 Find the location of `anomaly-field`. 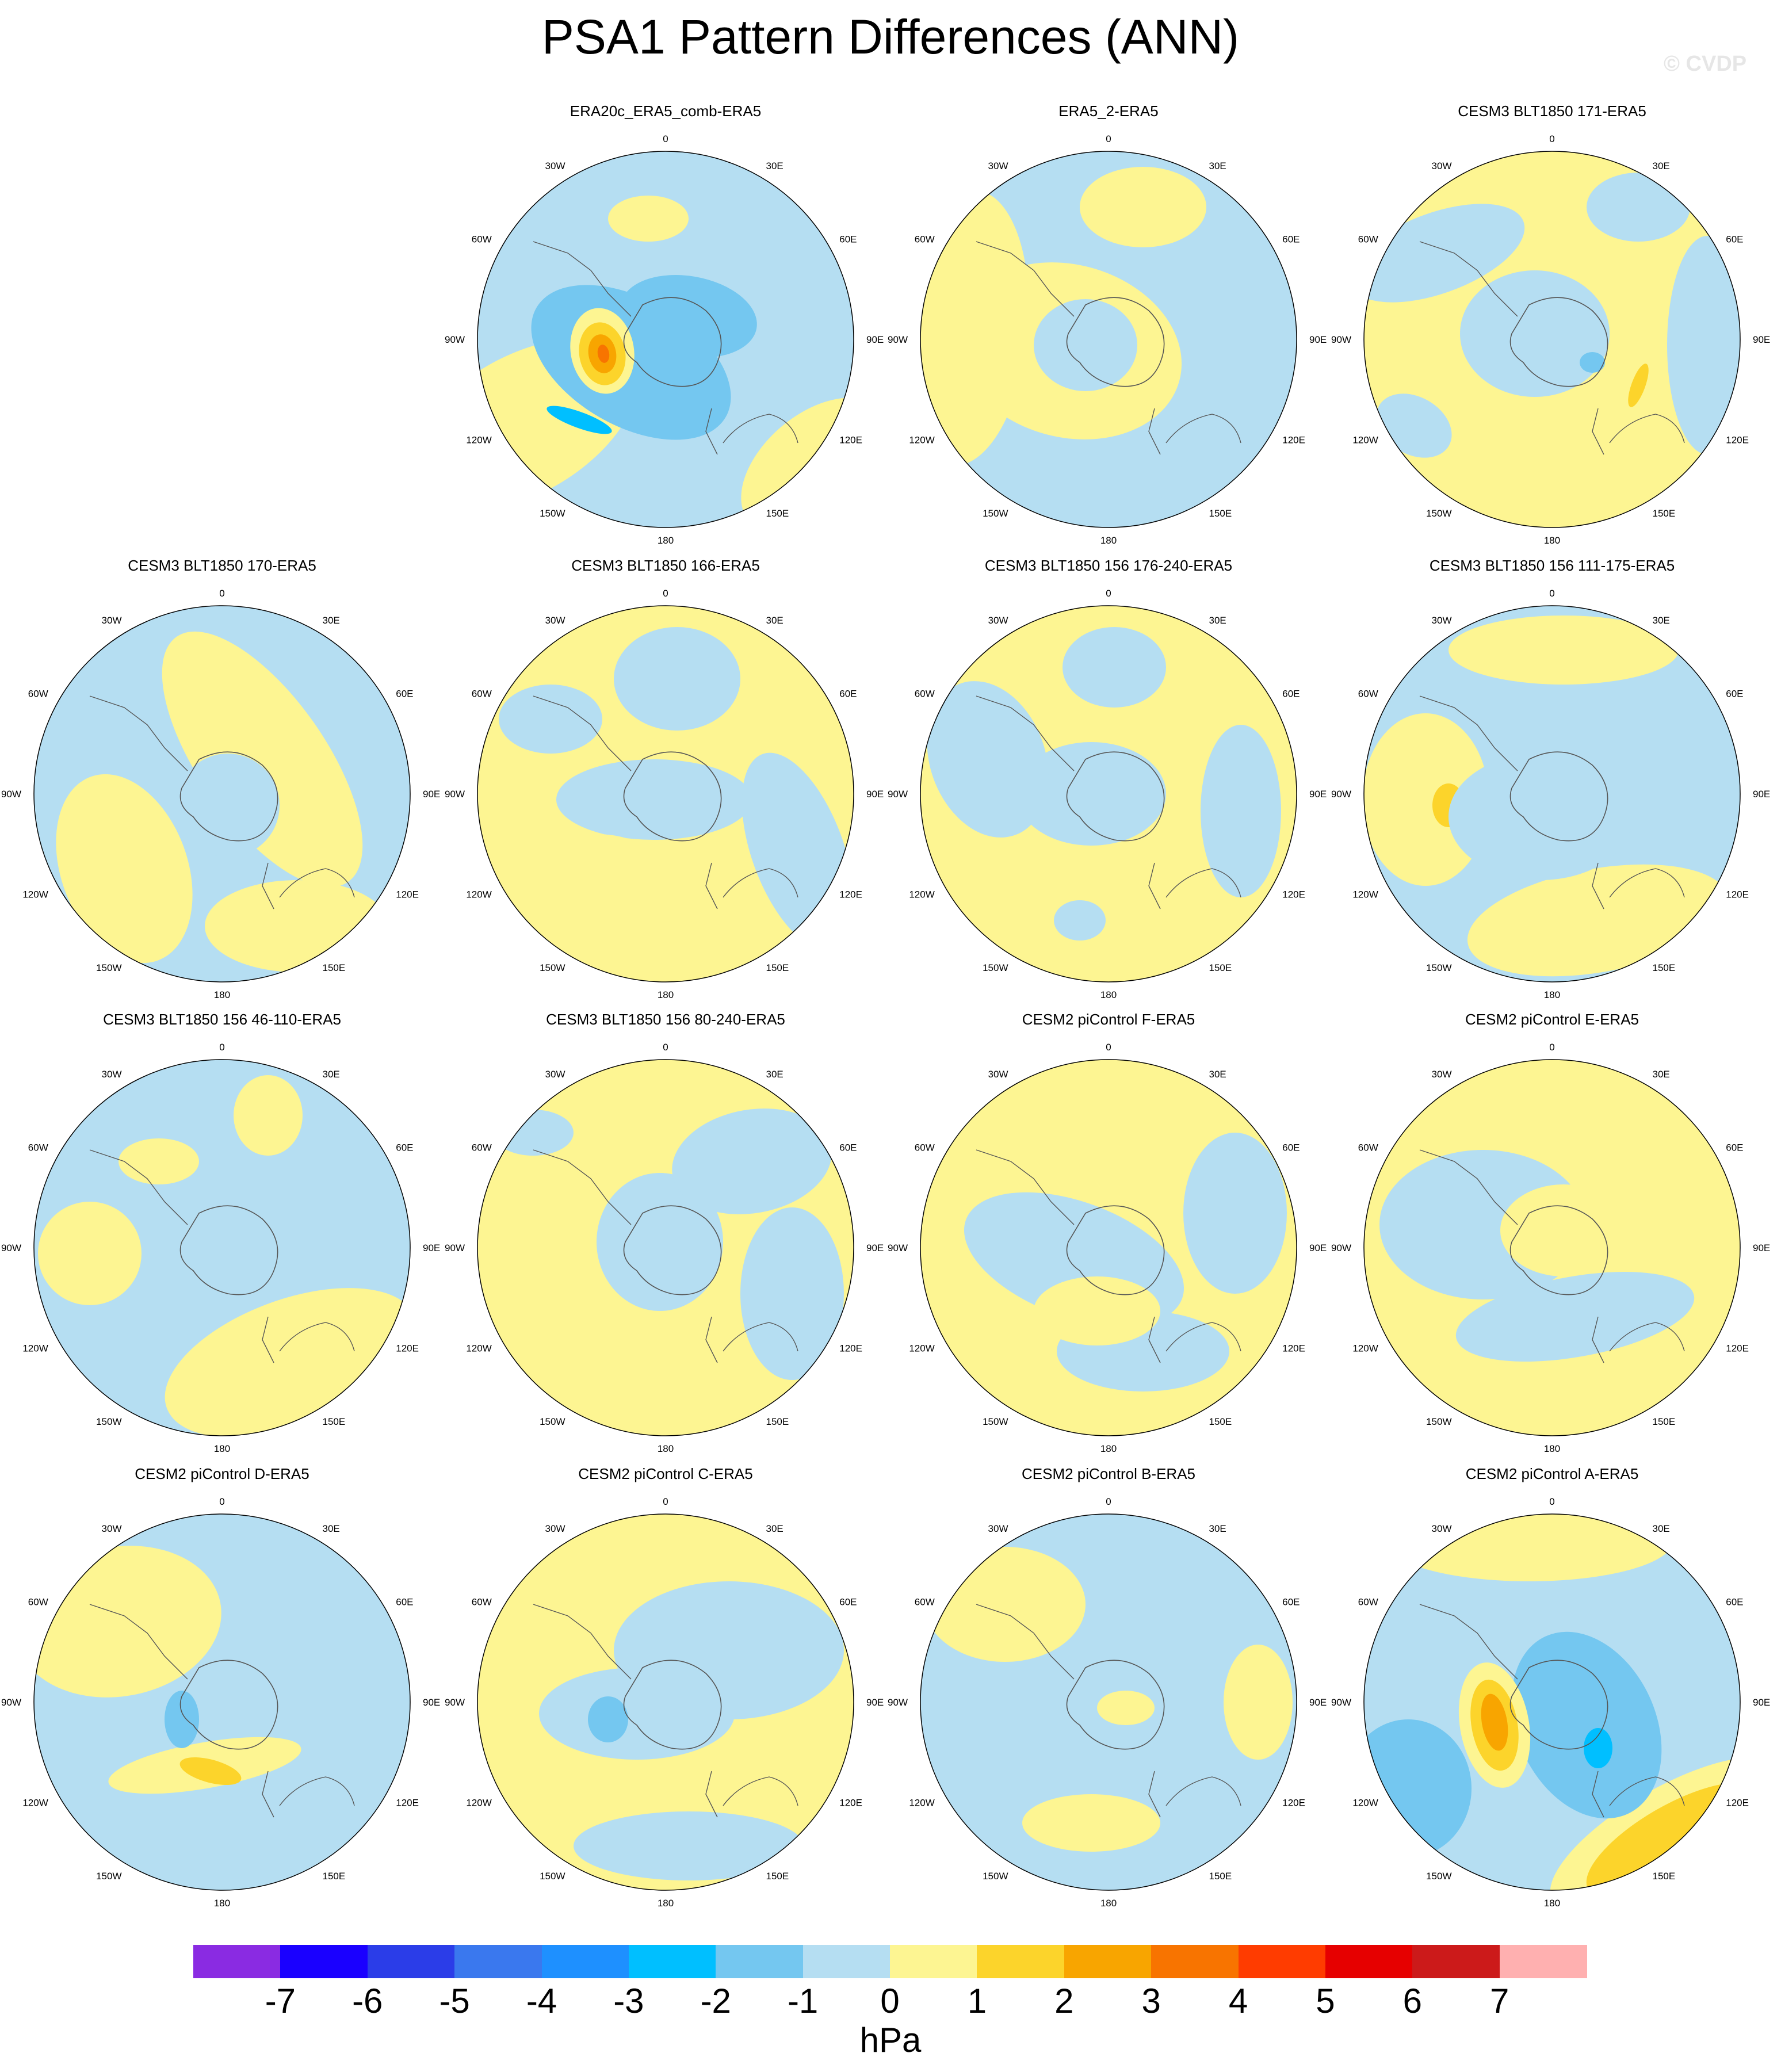

anomaly-field is located at coordinates (222, 1248).